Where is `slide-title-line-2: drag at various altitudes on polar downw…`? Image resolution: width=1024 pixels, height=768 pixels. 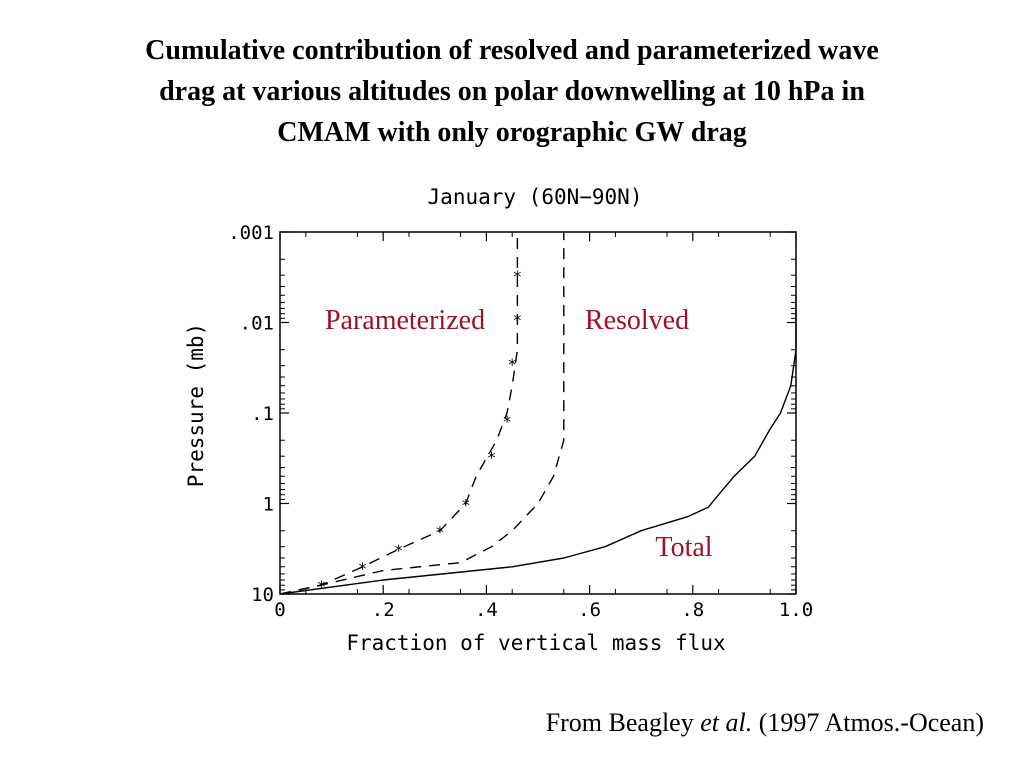 slide-title-line-2: drag at various altitudes on polar downw… is located at coordinates (512, 91).